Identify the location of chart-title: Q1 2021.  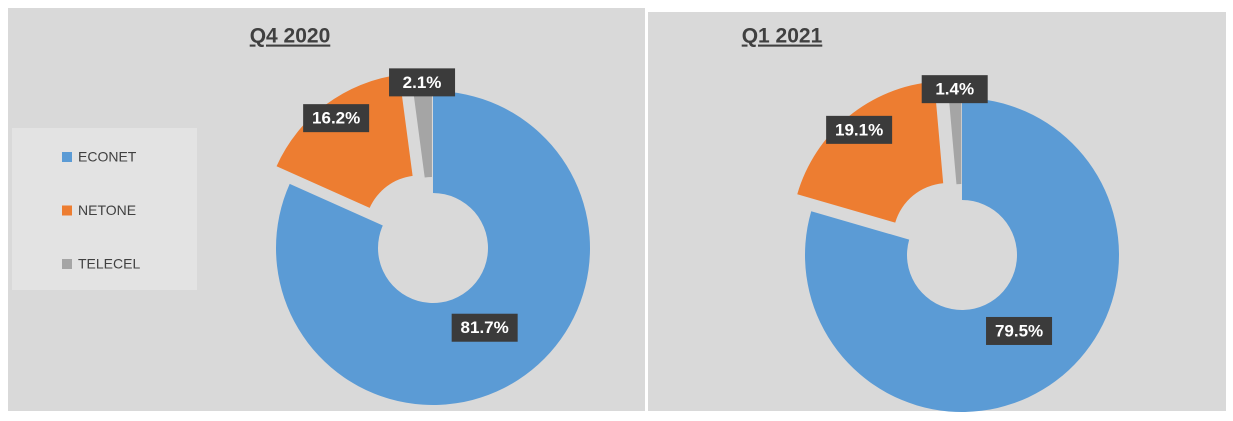
(782, 36).